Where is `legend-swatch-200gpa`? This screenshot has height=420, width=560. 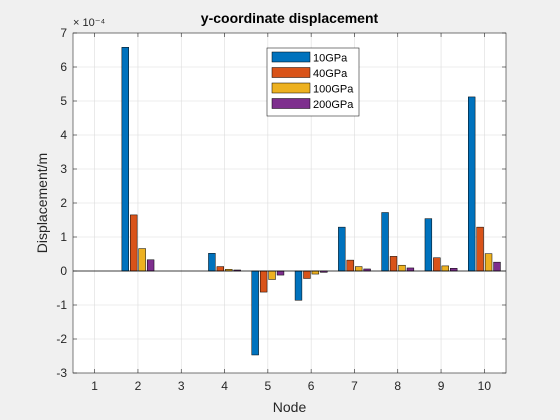 legend-swatch-200gpa is located at coordinates (291, 103).